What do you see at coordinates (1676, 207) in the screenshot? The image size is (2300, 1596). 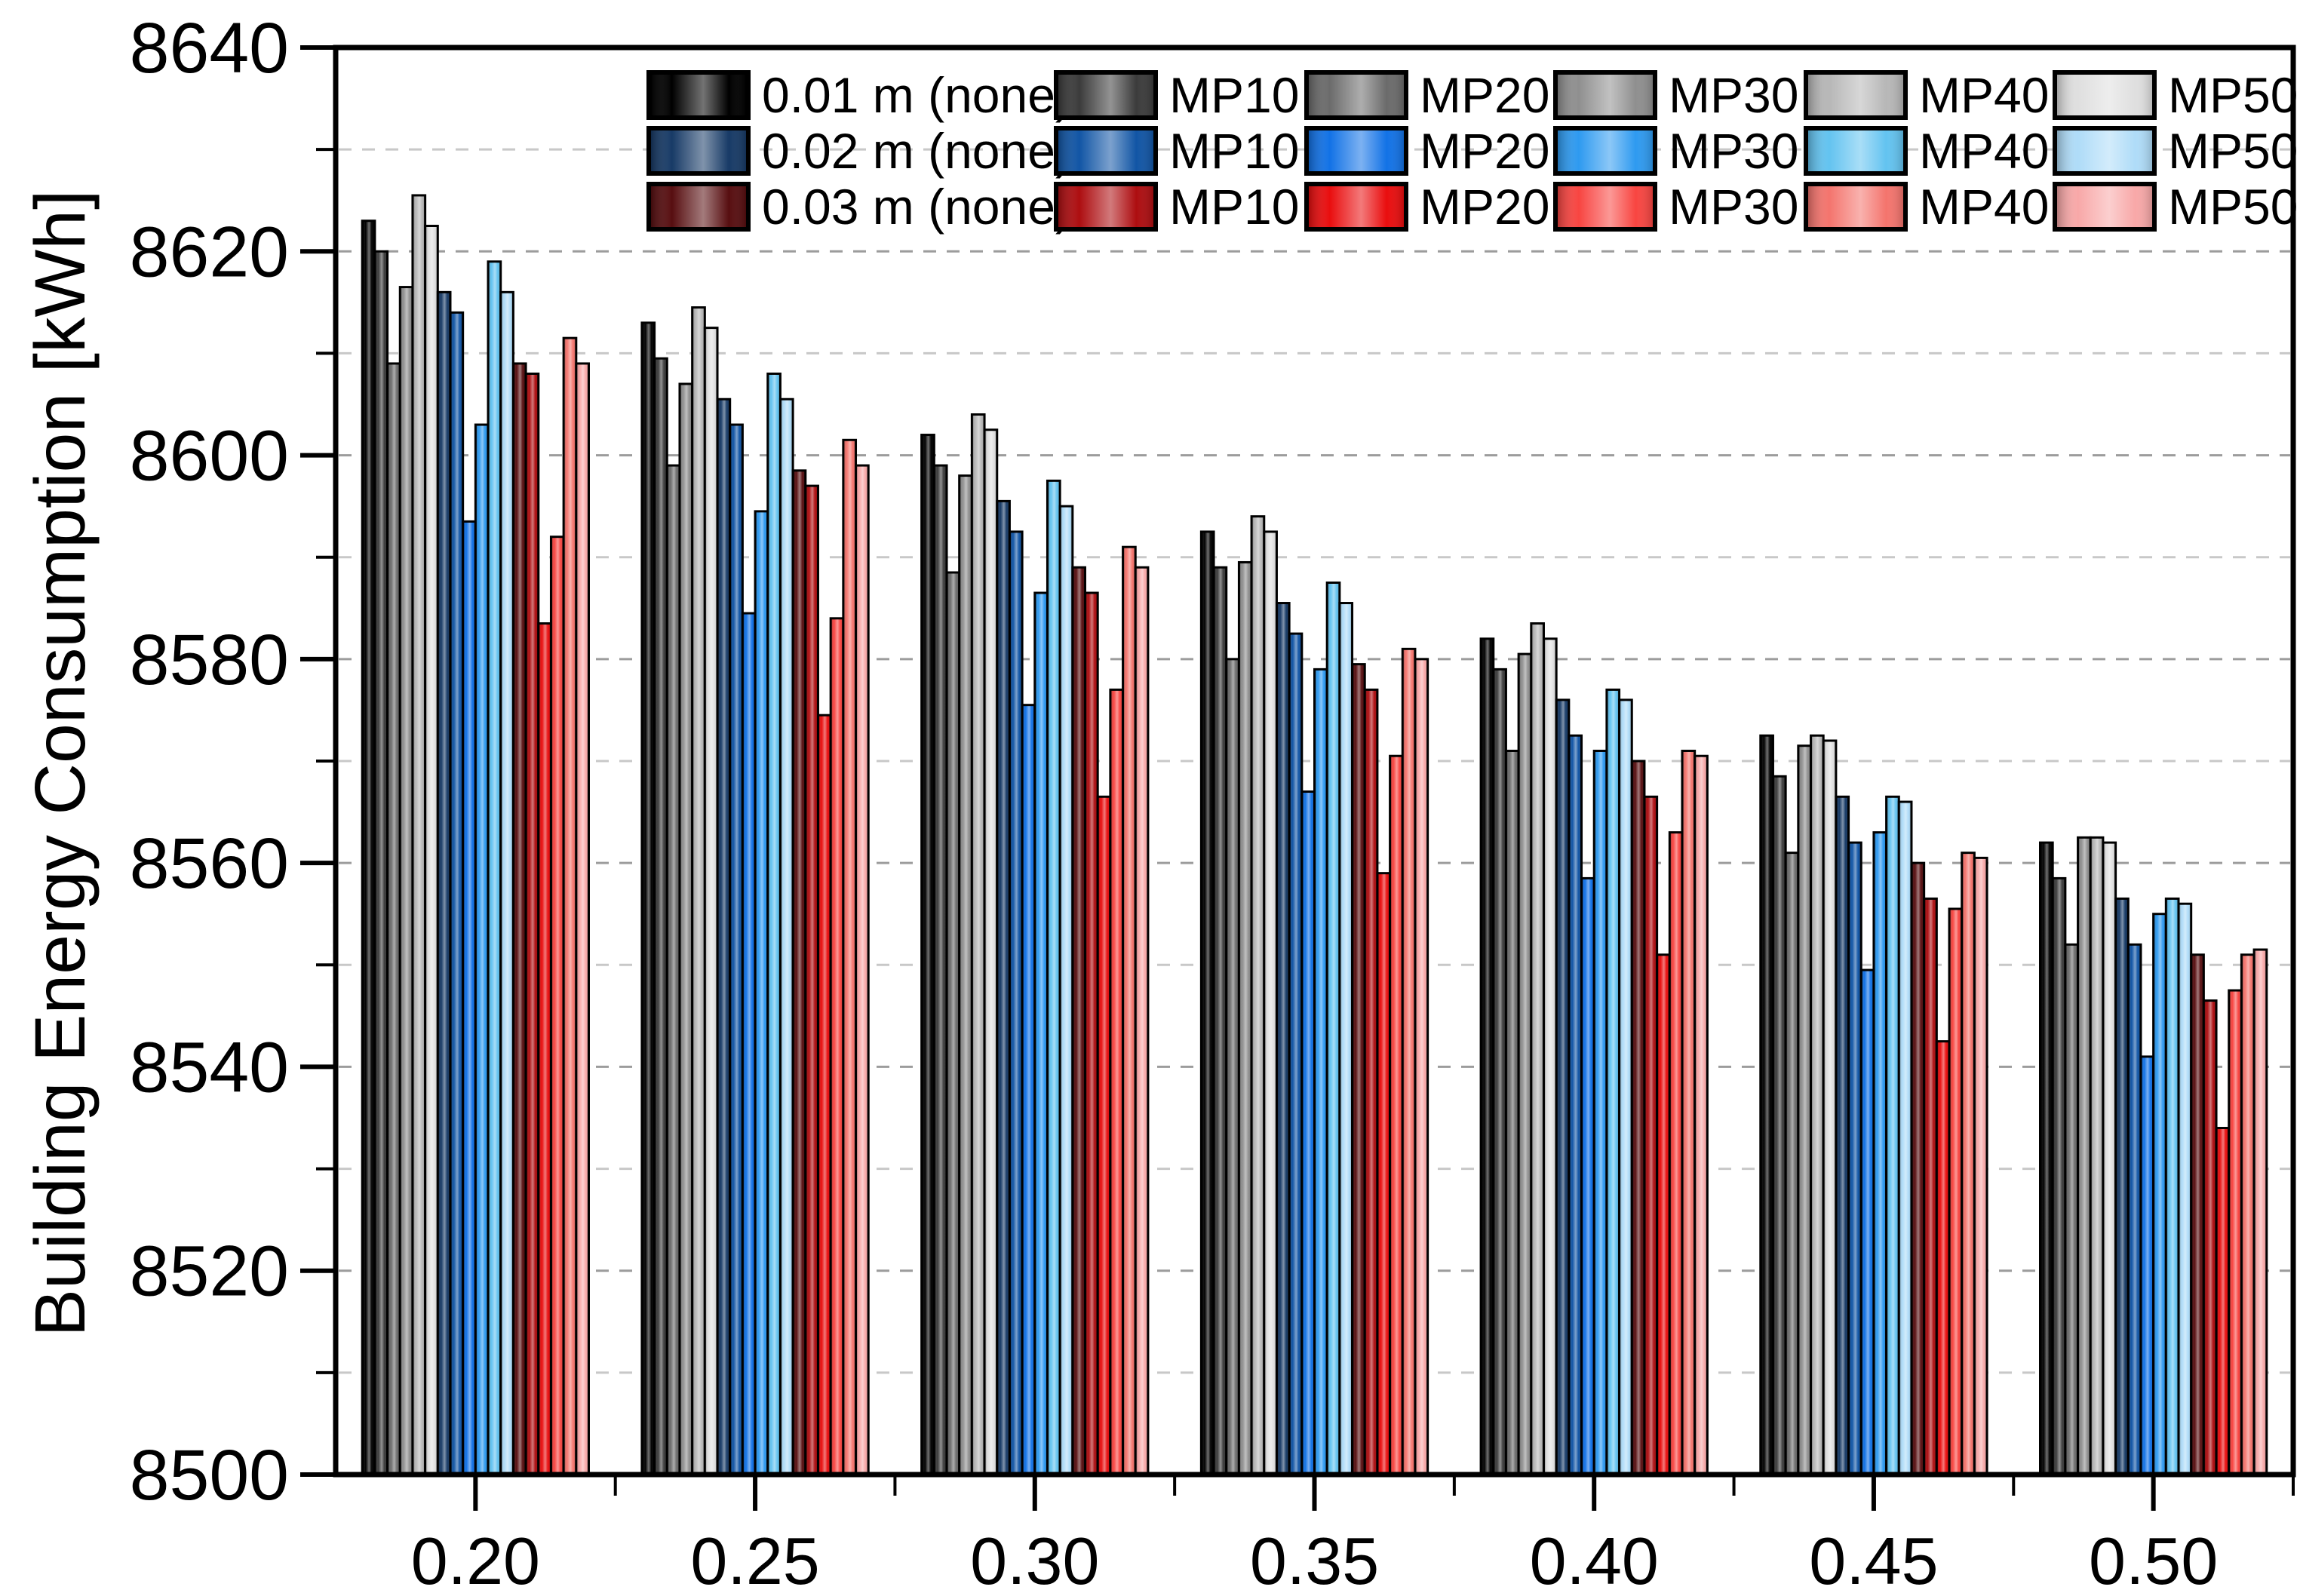 I see `legend-item-0.03m-MP30: MP30` at bounding box center [1676, 207].